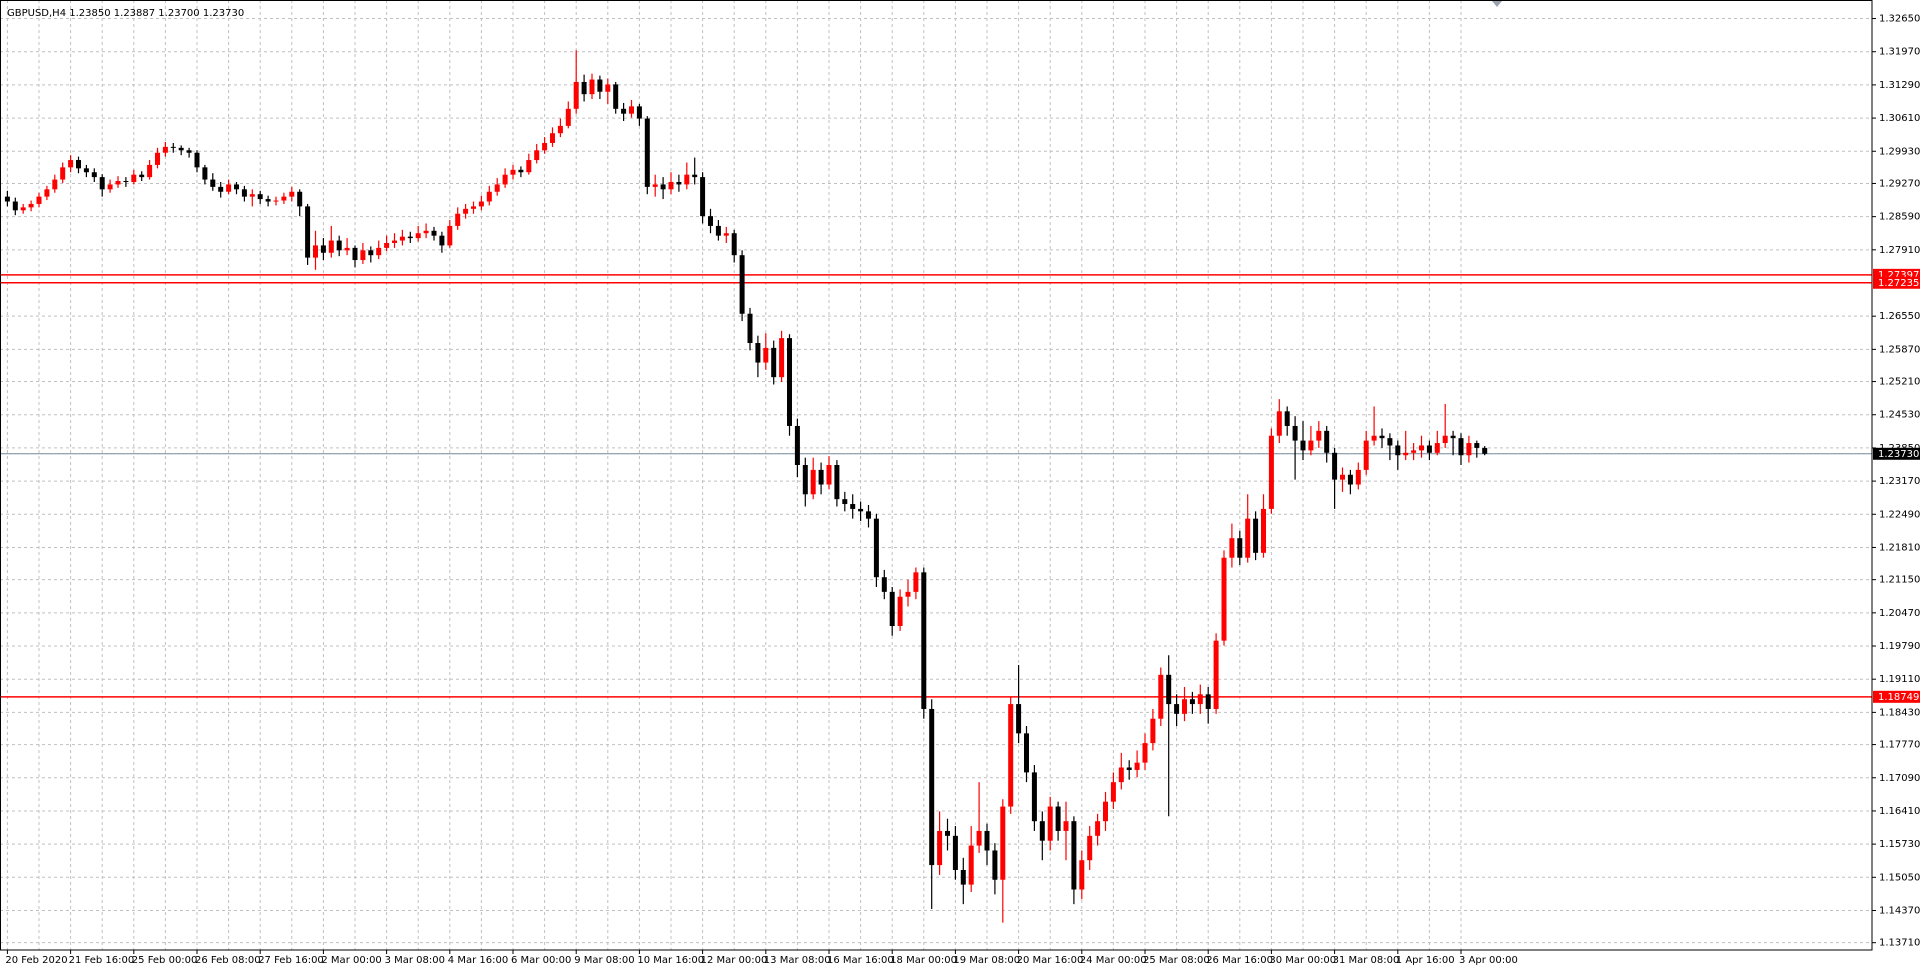 This screenshot has height=968, width=1920. I want to click on x-tick-label: 3 Mar 08:00, so click(415, 960).